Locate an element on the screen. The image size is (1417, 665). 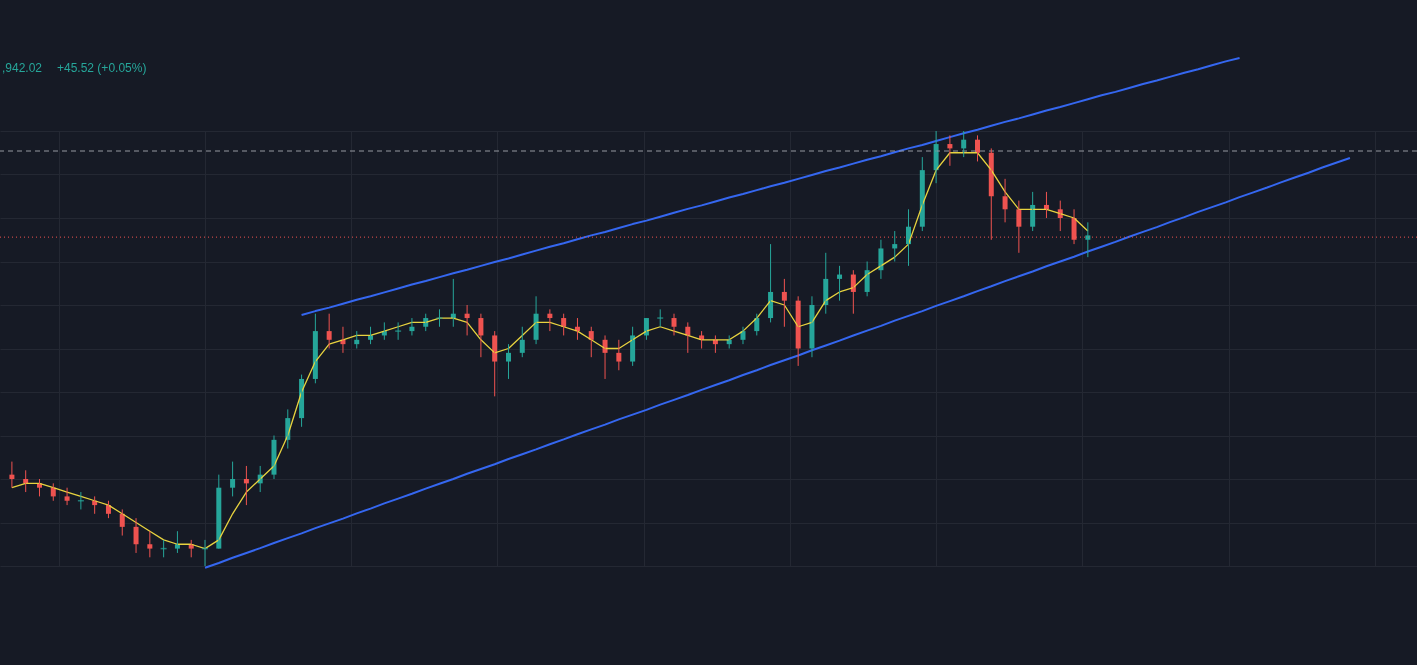
text: +45.52 (+0.05%) is located at coordinates (102, 68).